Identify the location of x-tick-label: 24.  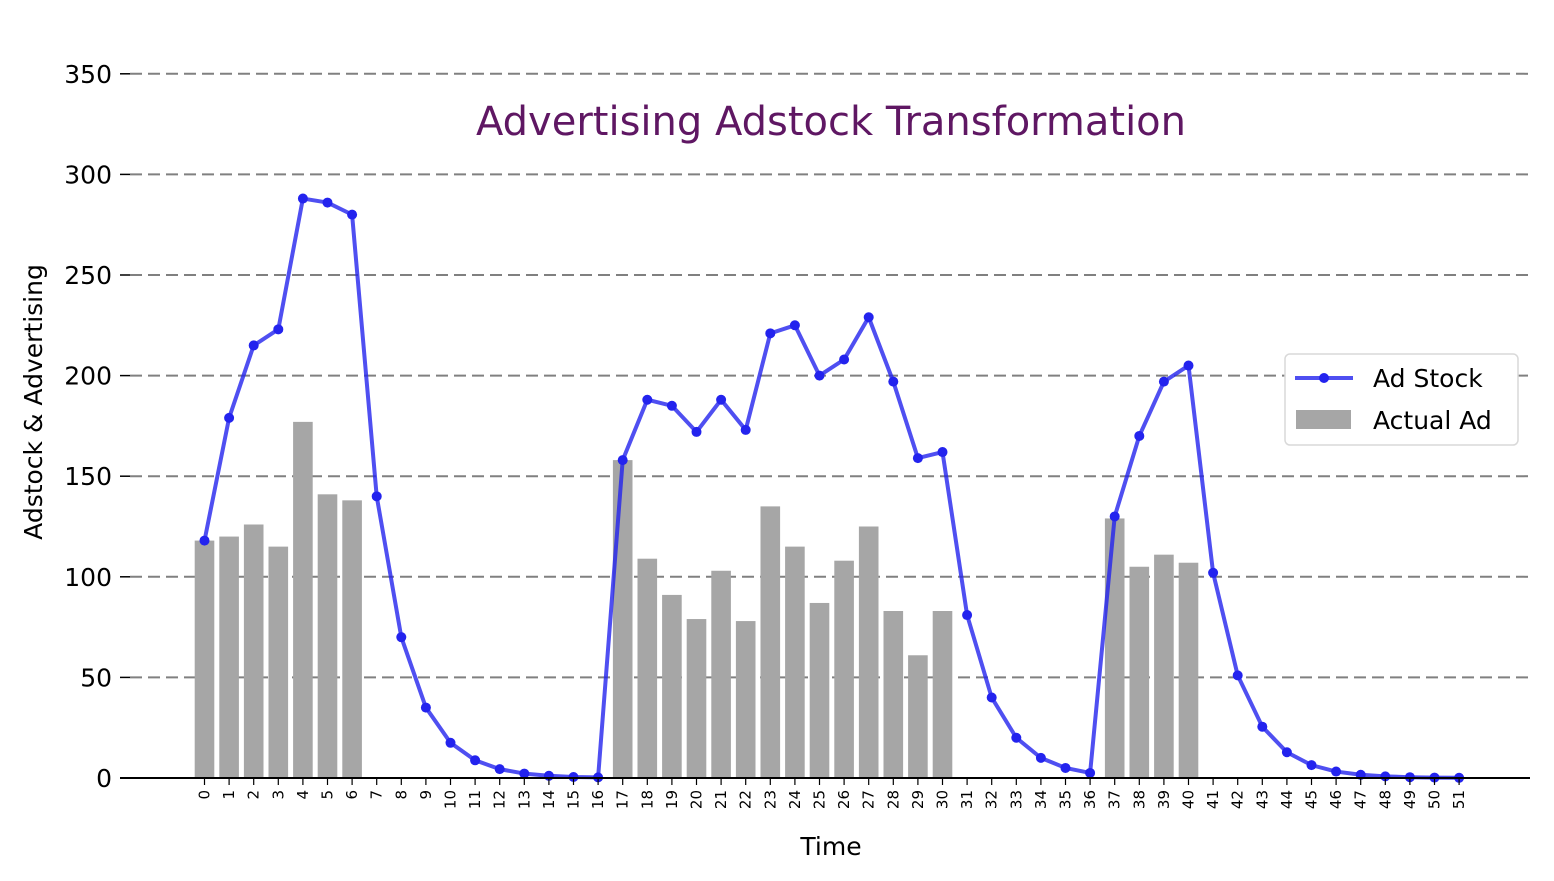
(795, 799).